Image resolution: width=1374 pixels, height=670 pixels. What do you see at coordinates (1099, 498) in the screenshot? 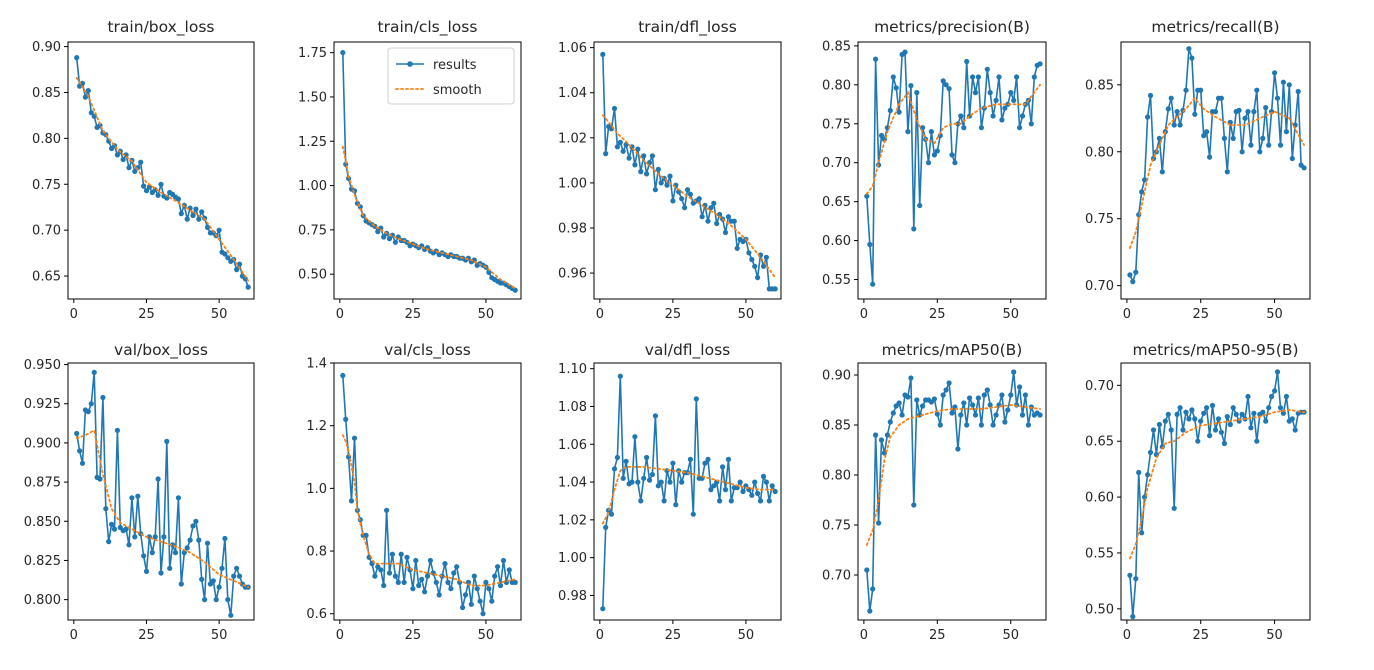
I see `y-tick-label: 0.60` at bounding box center [1099, 498].